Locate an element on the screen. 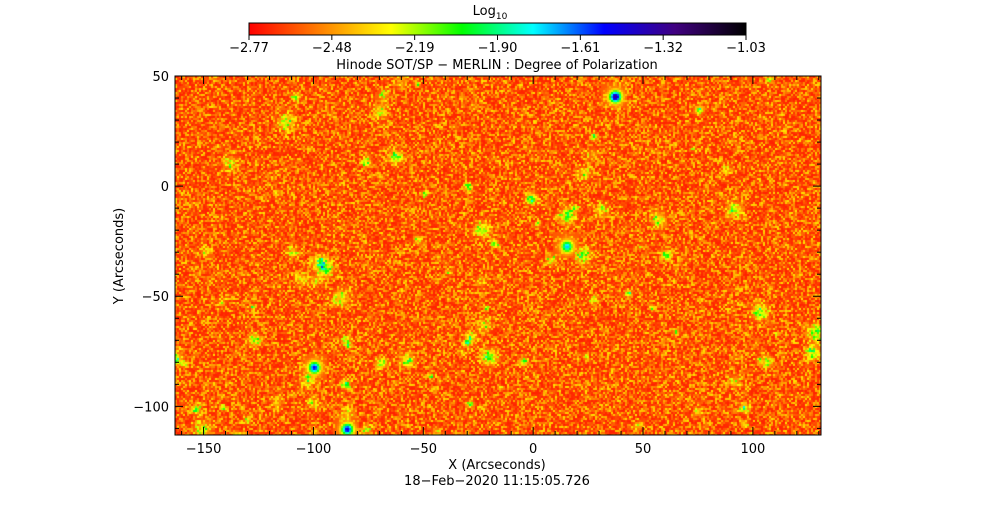  colorbar-ticks: −2.77 −2.48 −2.19 −1.90 −1.61 −1.32 −1.03 is located at coordinates (497, 45).